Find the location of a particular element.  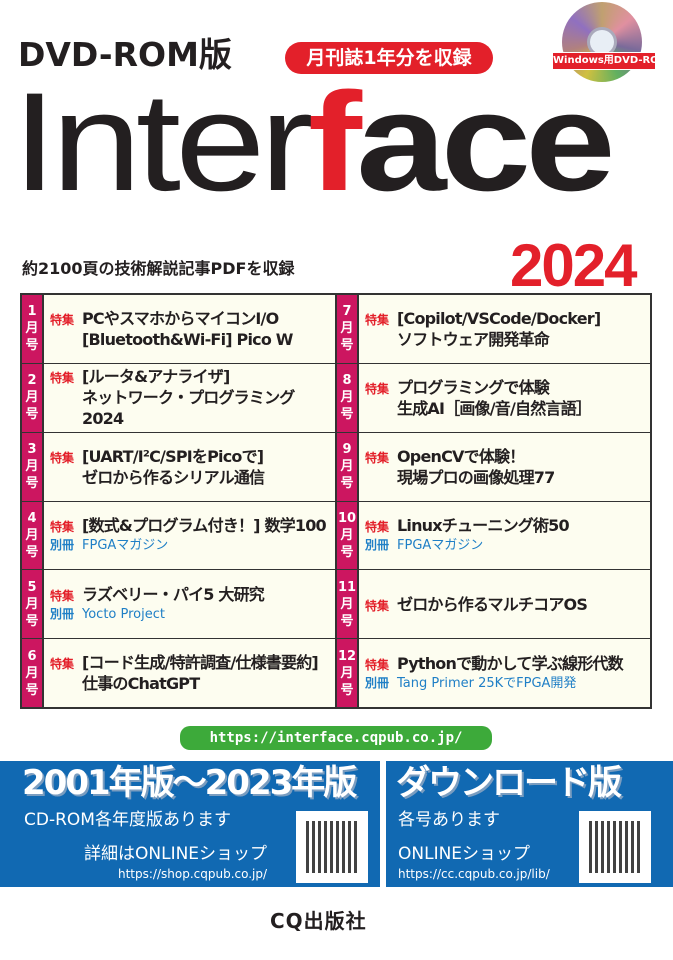

month-char: 2 is located at coordinates (32, 381).